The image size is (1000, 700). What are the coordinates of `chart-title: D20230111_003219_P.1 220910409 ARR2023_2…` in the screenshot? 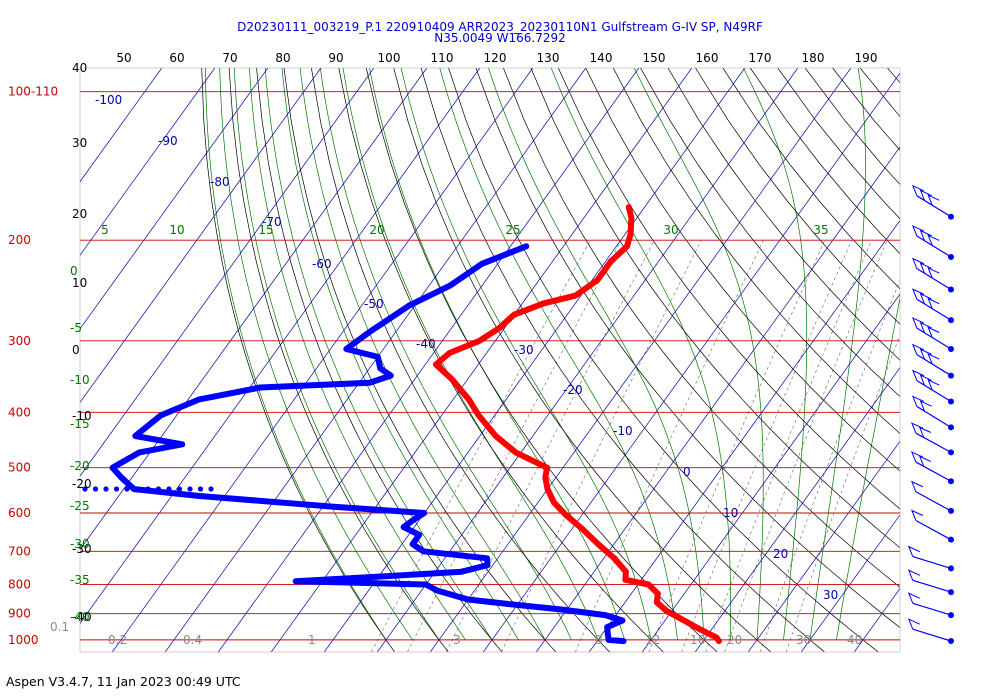 It's located at (500, 27).